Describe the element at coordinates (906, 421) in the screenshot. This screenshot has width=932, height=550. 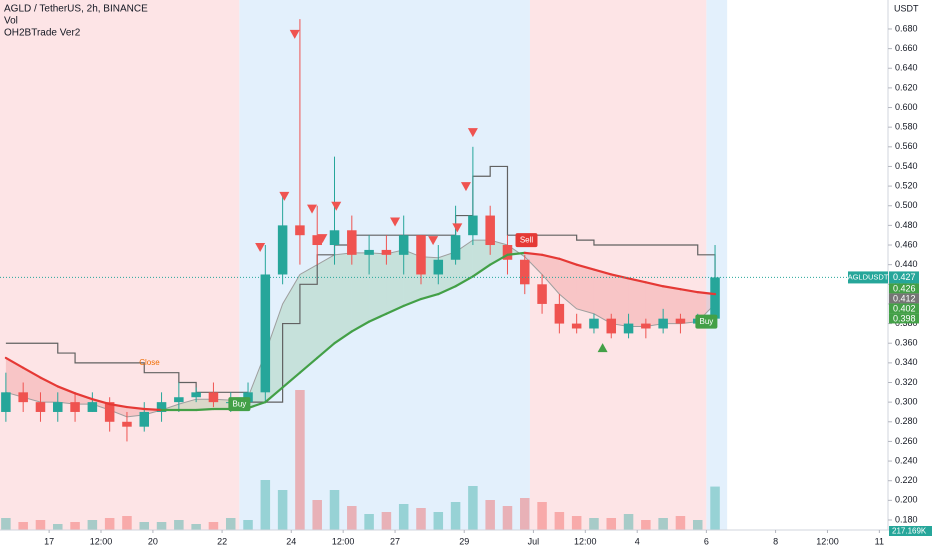
I see `y-tick-label: 0.280` at that location.